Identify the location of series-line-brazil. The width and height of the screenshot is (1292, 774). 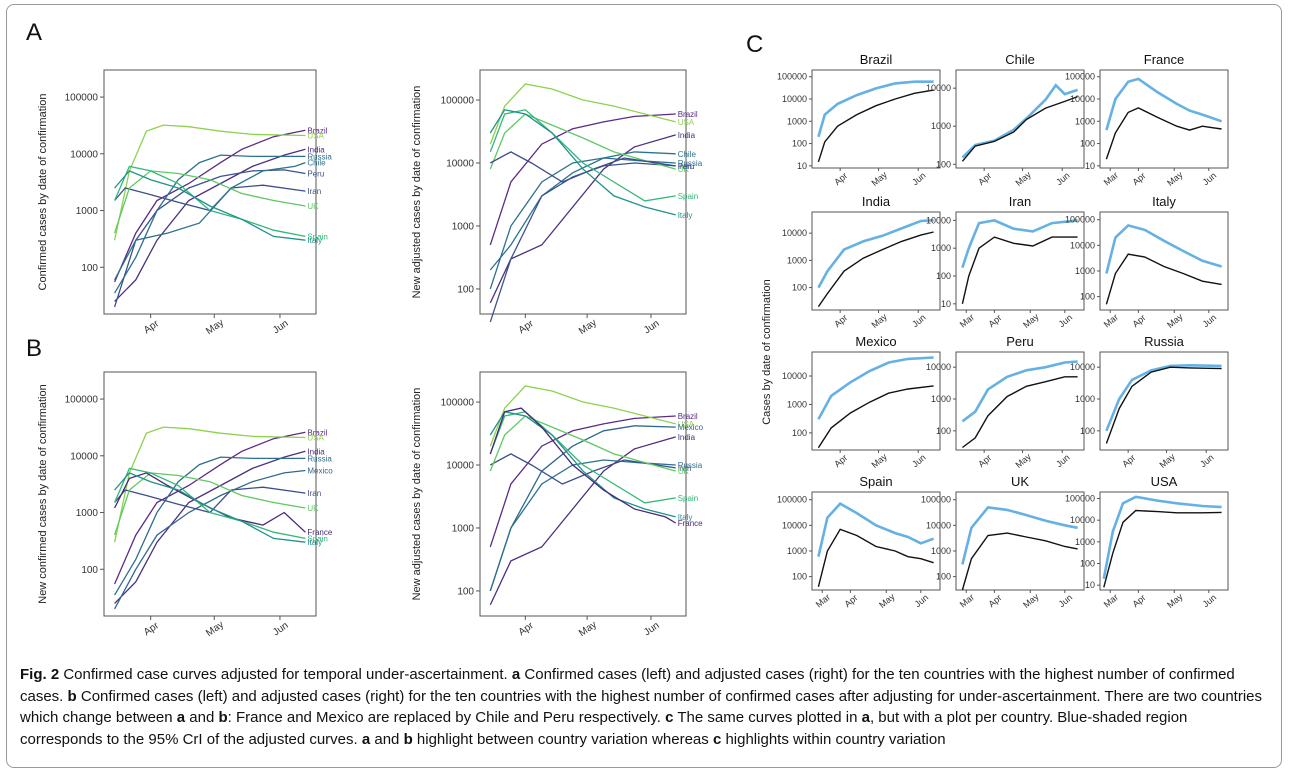
(210, 206).